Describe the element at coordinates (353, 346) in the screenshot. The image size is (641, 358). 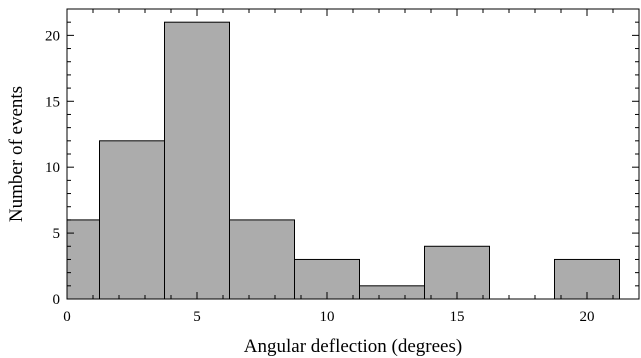
I see `x-axis-title: Angular deflection (degrees)` at that location.